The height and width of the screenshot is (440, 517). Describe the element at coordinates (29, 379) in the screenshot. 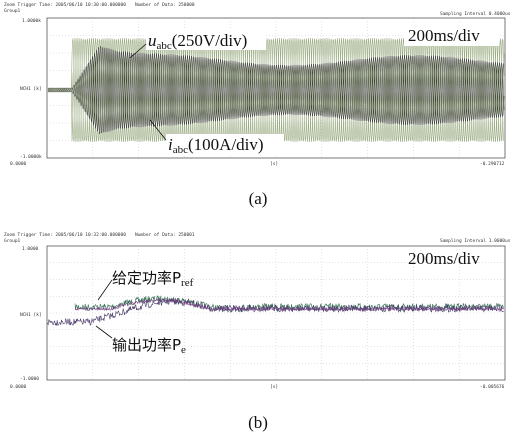

I see `axis-bottom: -1.0000` at that location.